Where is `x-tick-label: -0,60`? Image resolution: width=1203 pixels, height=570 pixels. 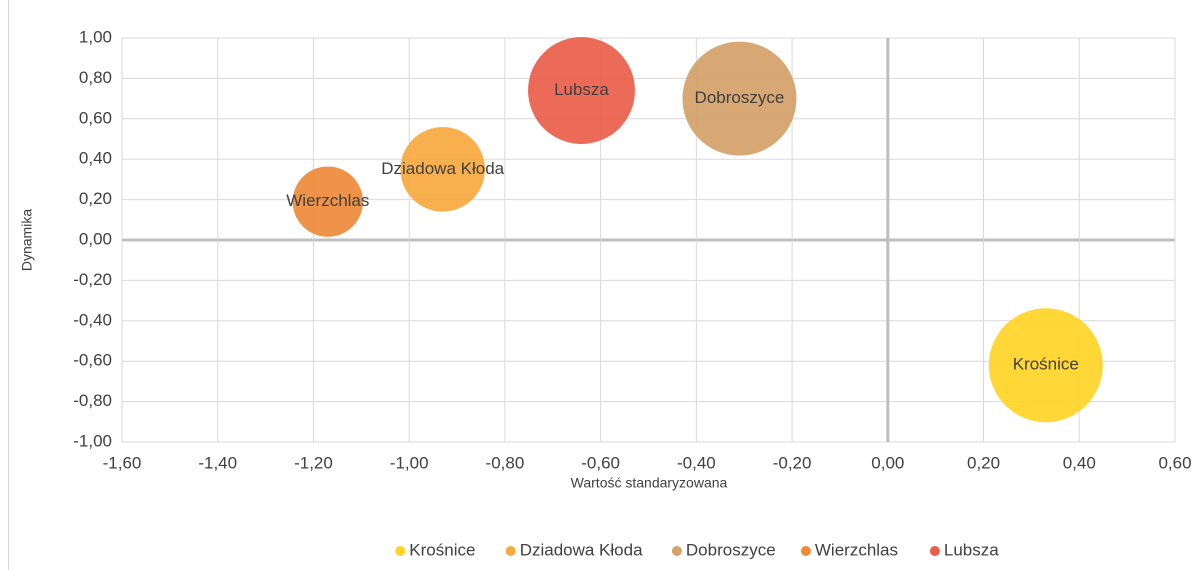
x-tick-label: -0,60 is located at coordinates (600, 462).